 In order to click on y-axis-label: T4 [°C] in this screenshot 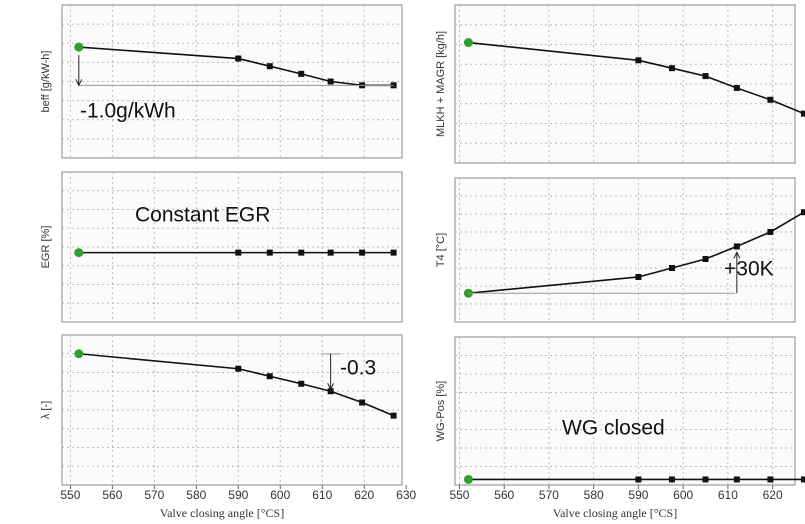, I will do `click(441, 250)`.